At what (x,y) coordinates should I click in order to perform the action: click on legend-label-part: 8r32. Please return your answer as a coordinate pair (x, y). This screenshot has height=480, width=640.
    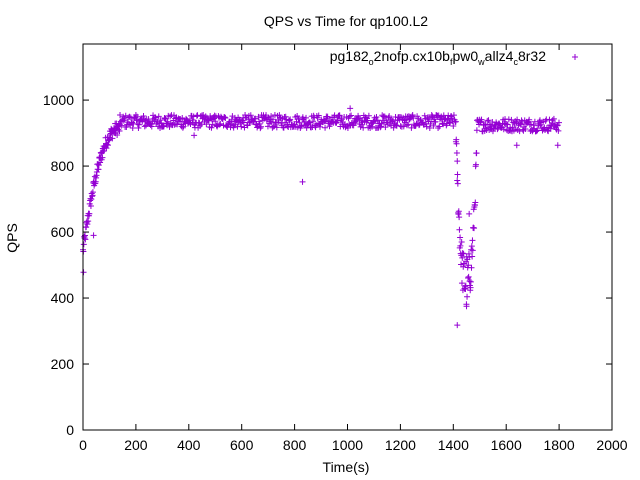
    Looking at the image, I should click on (532, 56).